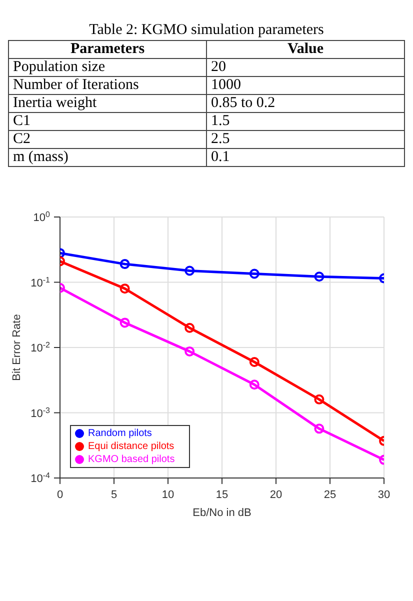  I want to click on y-axis-title: Bit Error Rate, so click(16, 347).